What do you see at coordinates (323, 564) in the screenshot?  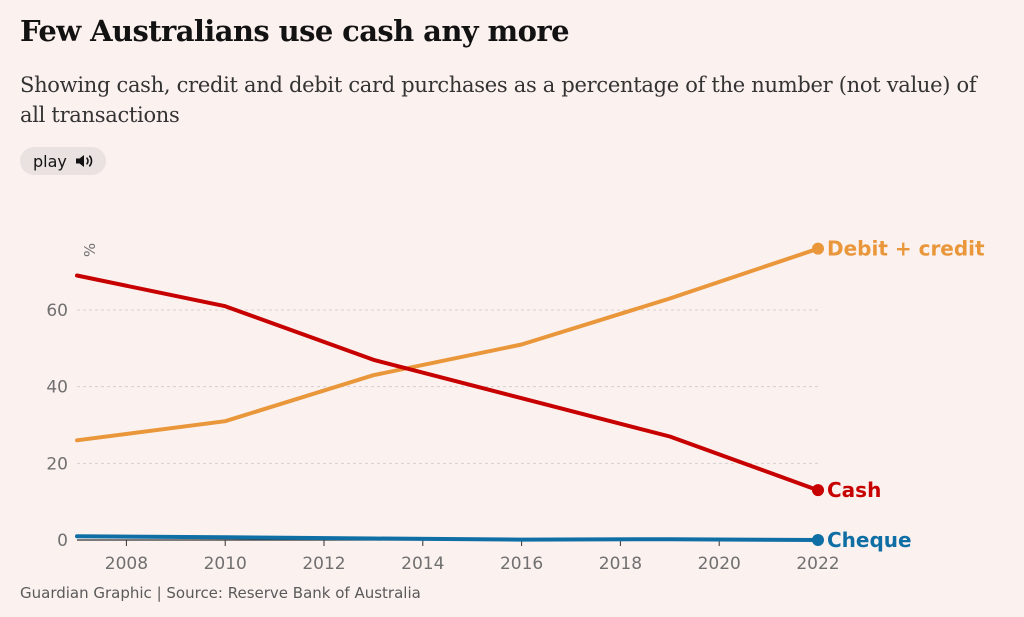 I see `x-tick-label: 2012` at bounding box center [323, 564].